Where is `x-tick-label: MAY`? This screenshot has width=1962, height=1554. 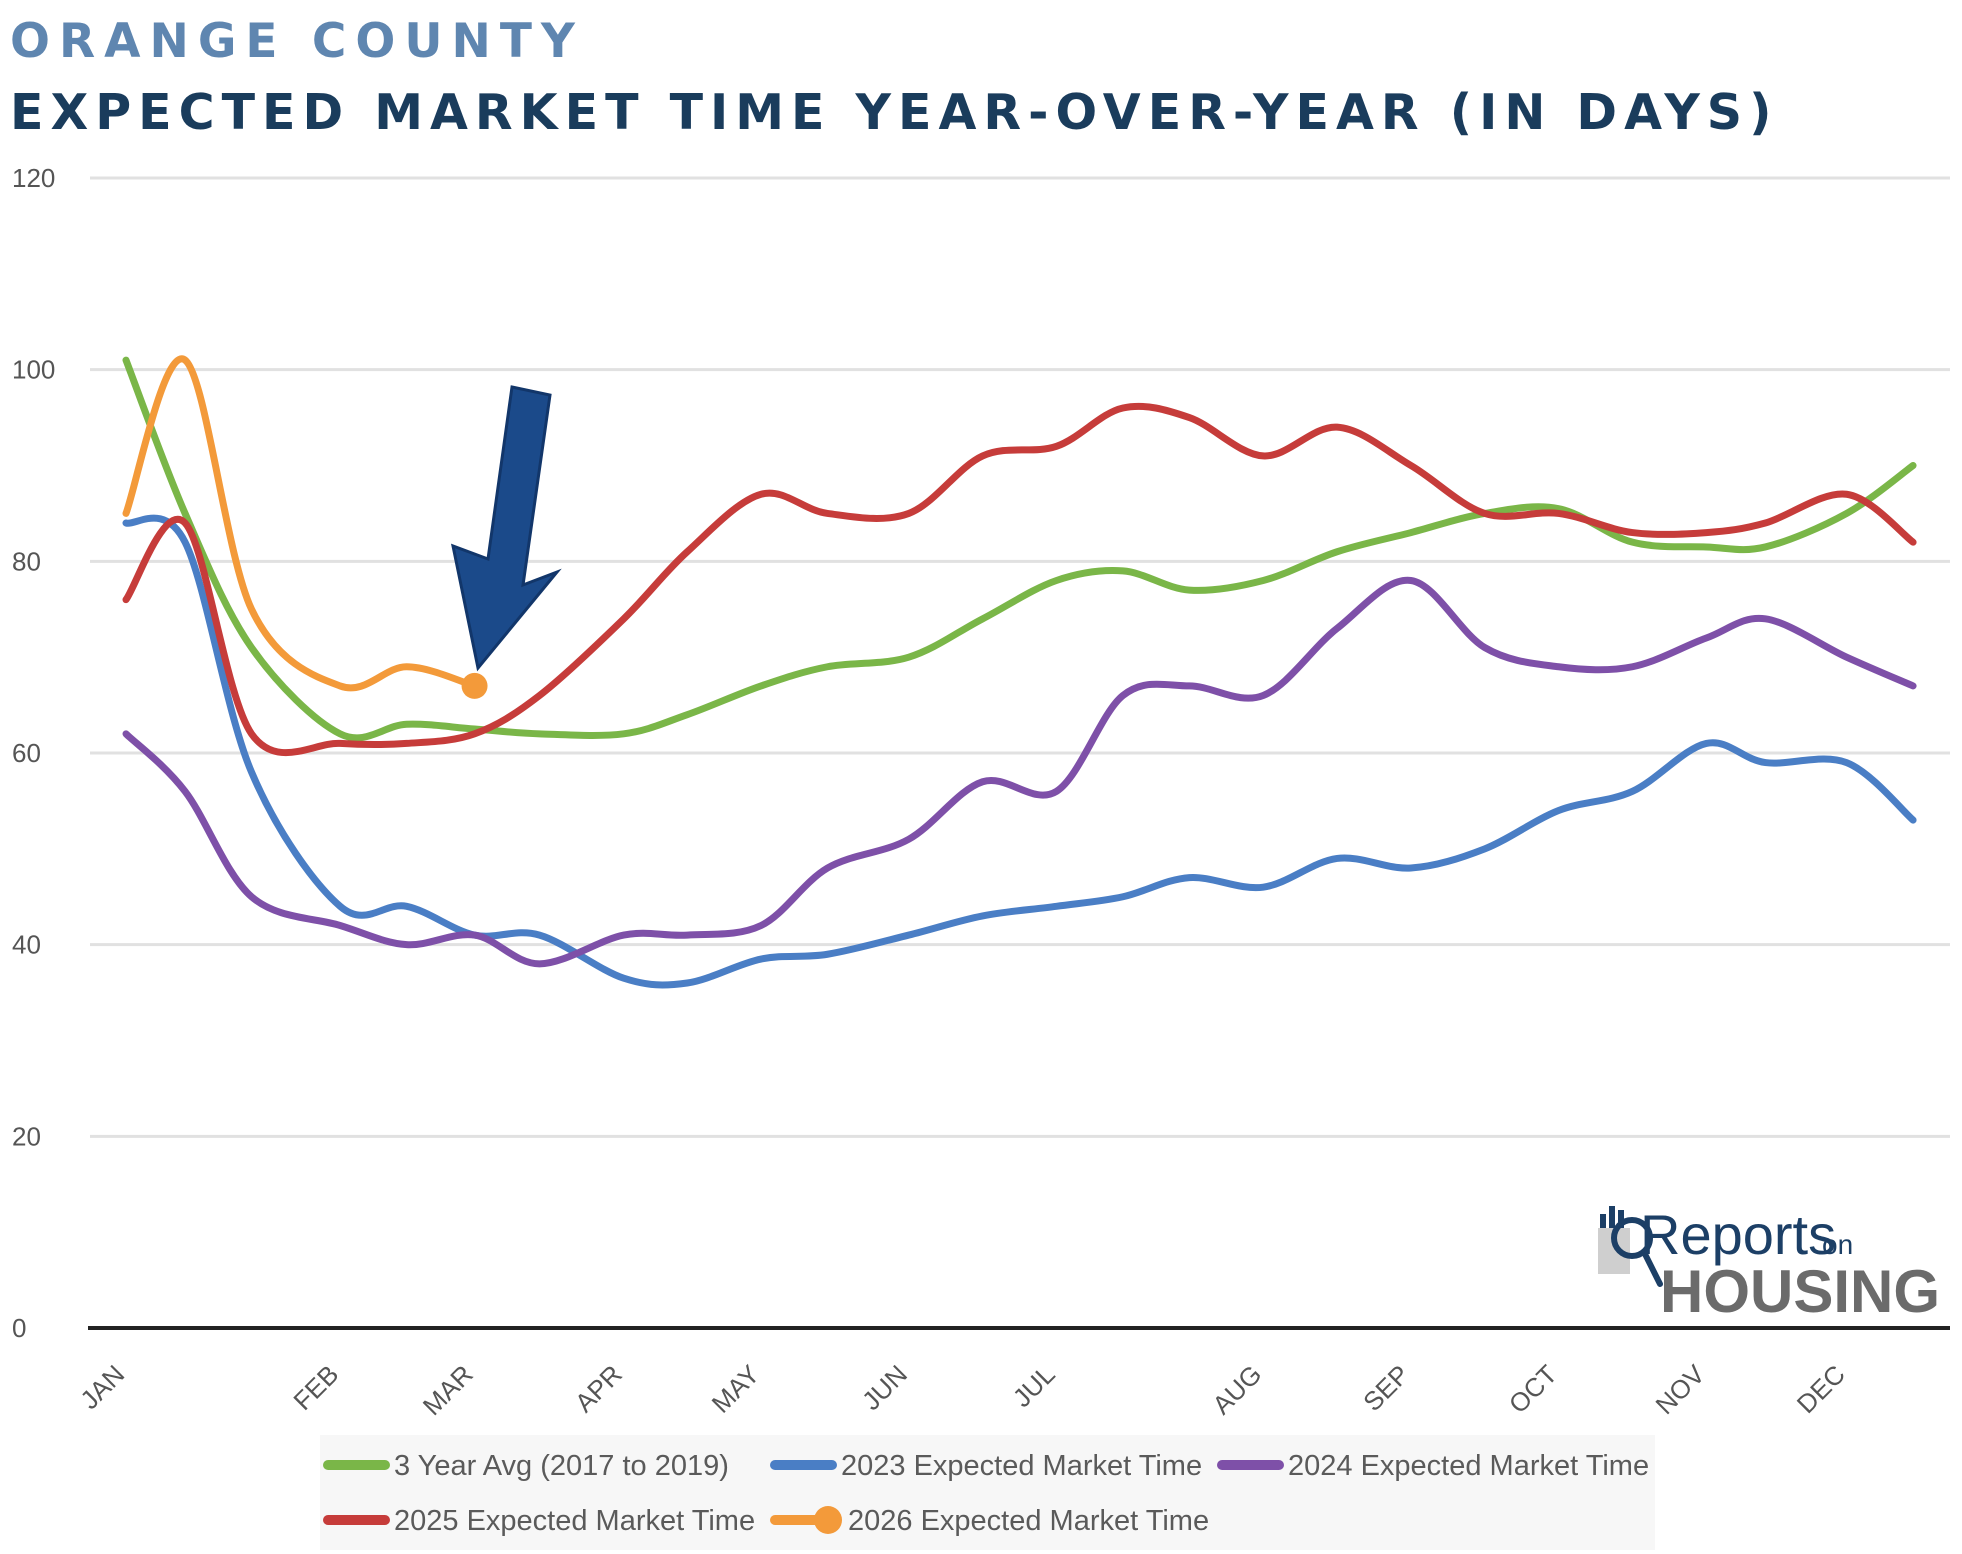
x-tick-label: MAY is located at coordinates (736, 1389).